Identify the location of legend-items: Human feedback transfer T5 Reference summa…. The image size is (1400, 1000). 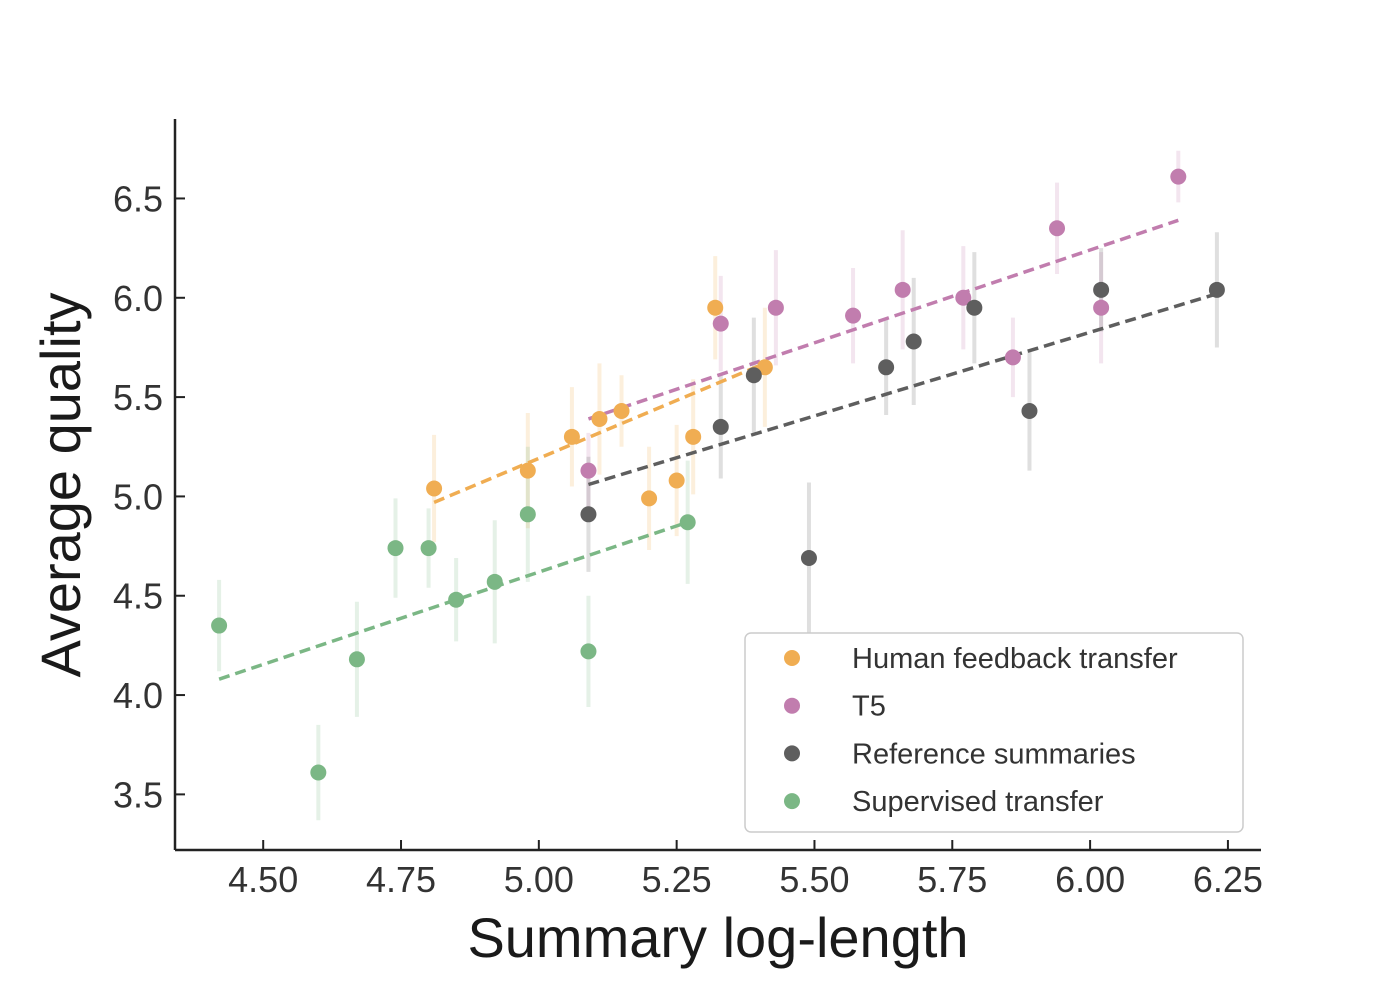
(981, 730).